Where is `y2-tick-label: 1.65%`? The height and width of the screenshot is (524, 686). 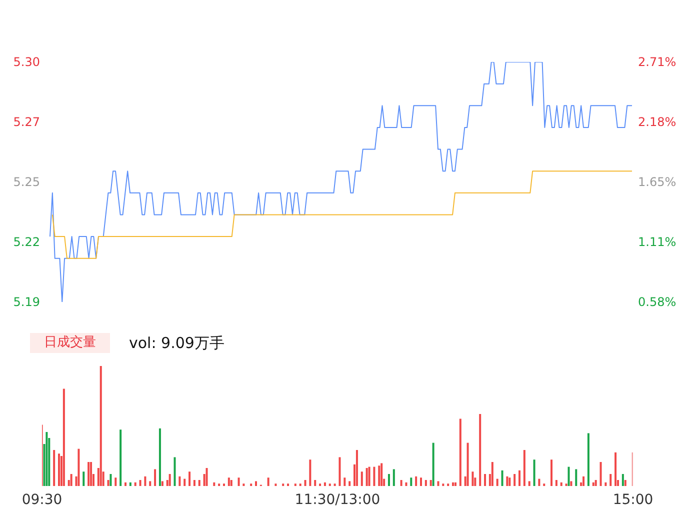 y2-tick-label: 1.65% is located at coordinates (657, 182).